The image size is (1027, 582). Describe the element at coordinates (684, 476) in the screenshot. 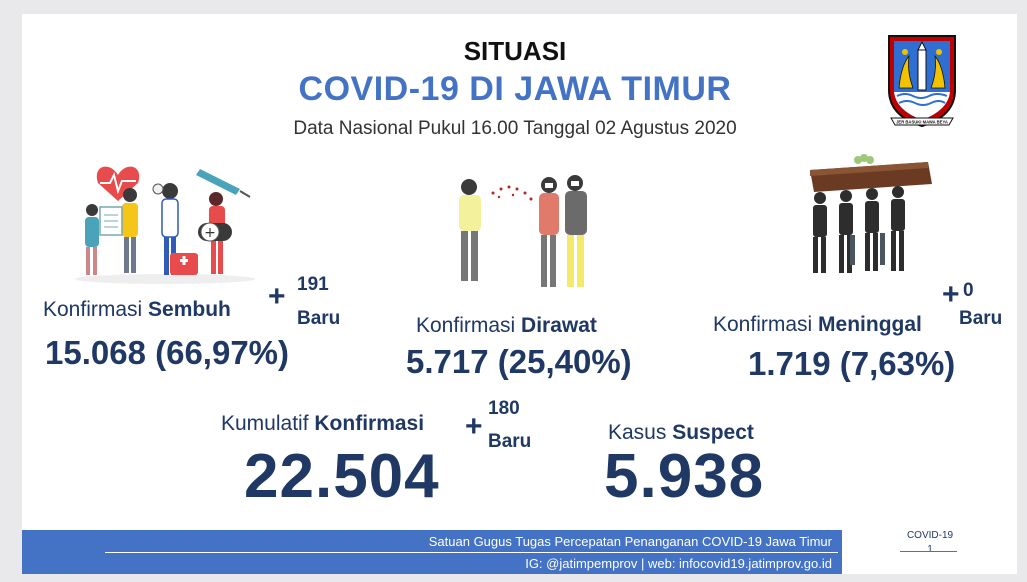

I see `suspect-value: 5.938` at that location.